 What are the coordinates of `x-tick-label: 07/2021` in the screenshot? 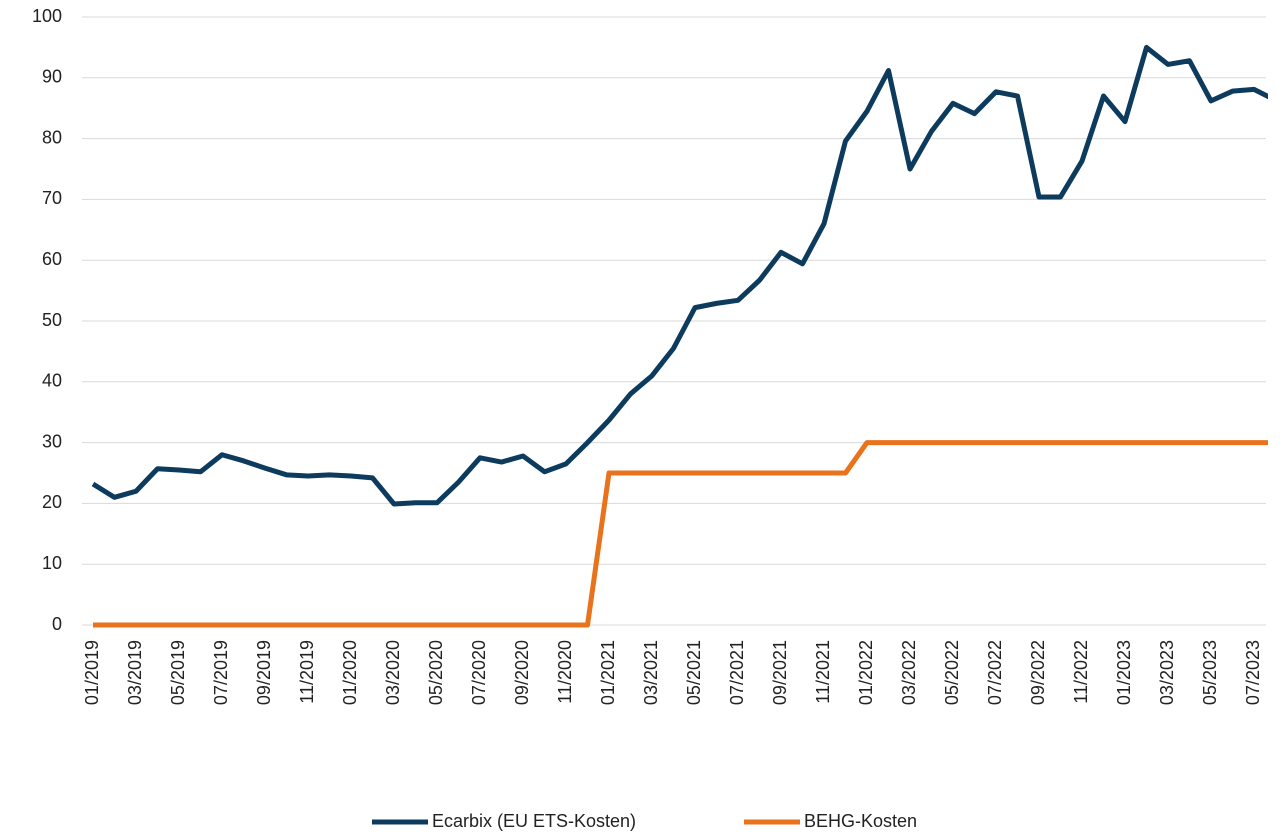 It's located at (737, 672).